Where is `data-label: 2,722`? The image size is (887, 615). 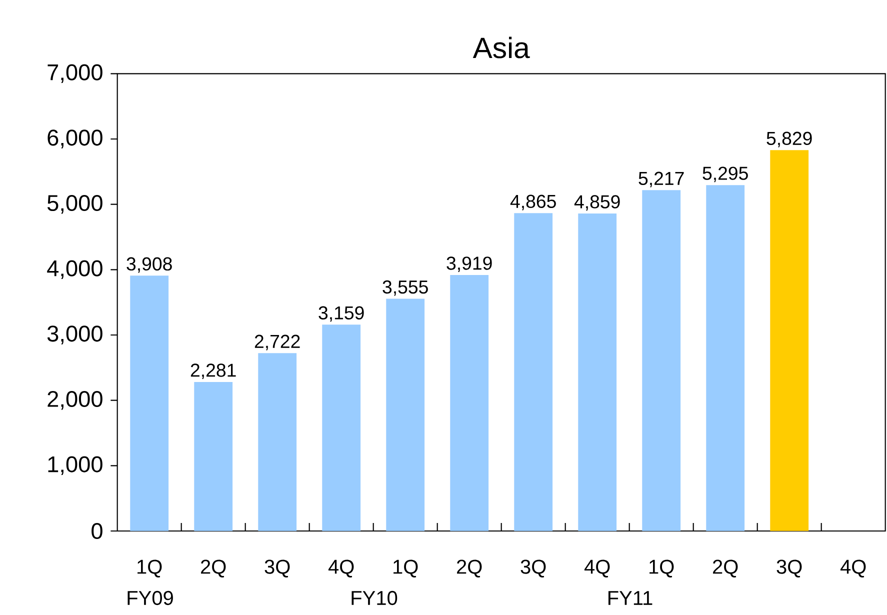 data-label: 2,722 is located at coordinates (277, 342).